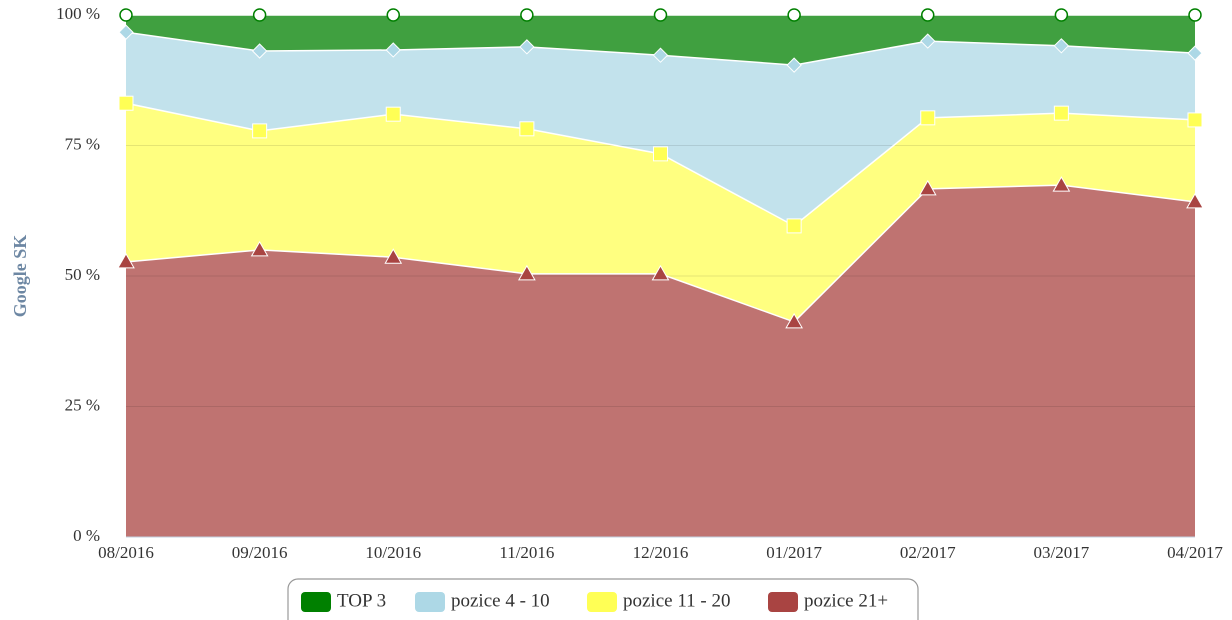 This screenshot has height=620, width=1232. Describe the element at coordinates (846, 600) in the screenshot. I see `legend-label: pozice 21+` at that location.